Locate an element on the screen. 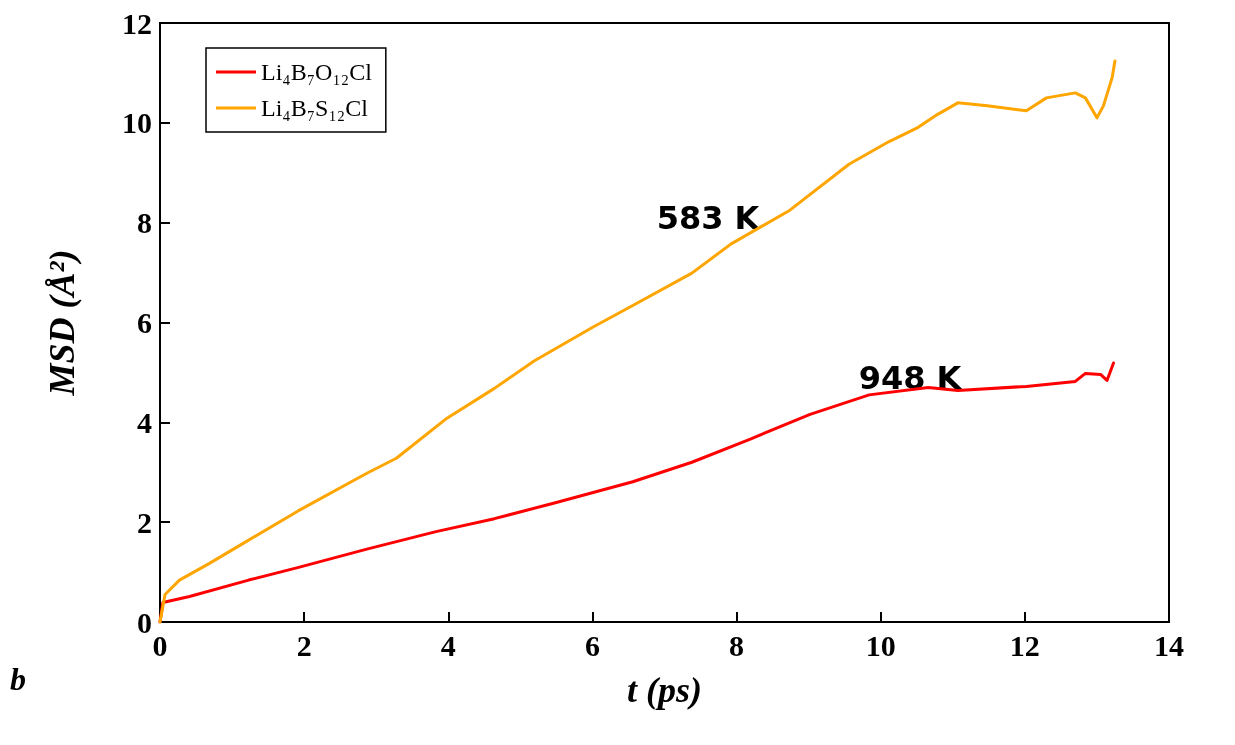 This screenshot has height=745, width=1235. legend-label: Li₄B₇O₁₂Cl is located at coordinates (317, 72).